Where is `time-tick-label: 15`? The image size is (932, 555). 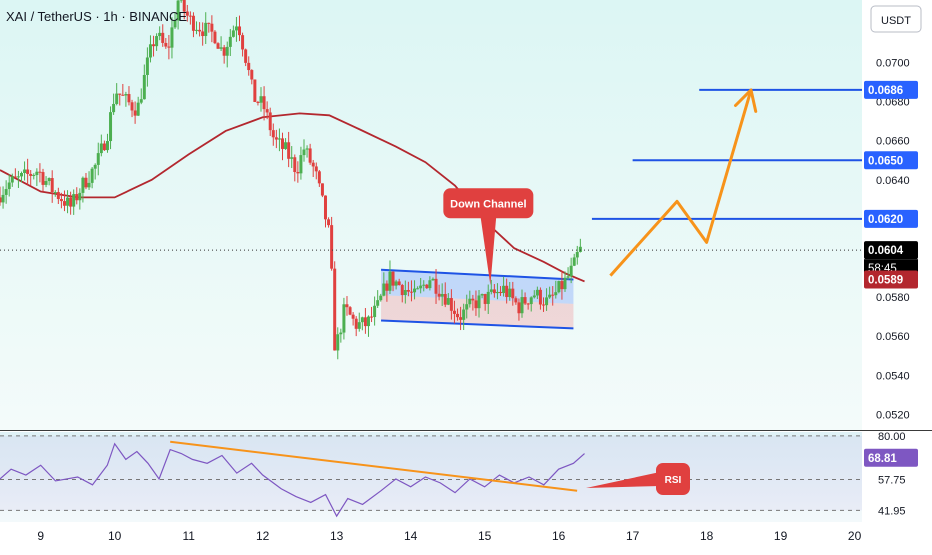
time-tick-label: 15 is located at coordinates (485, 536).